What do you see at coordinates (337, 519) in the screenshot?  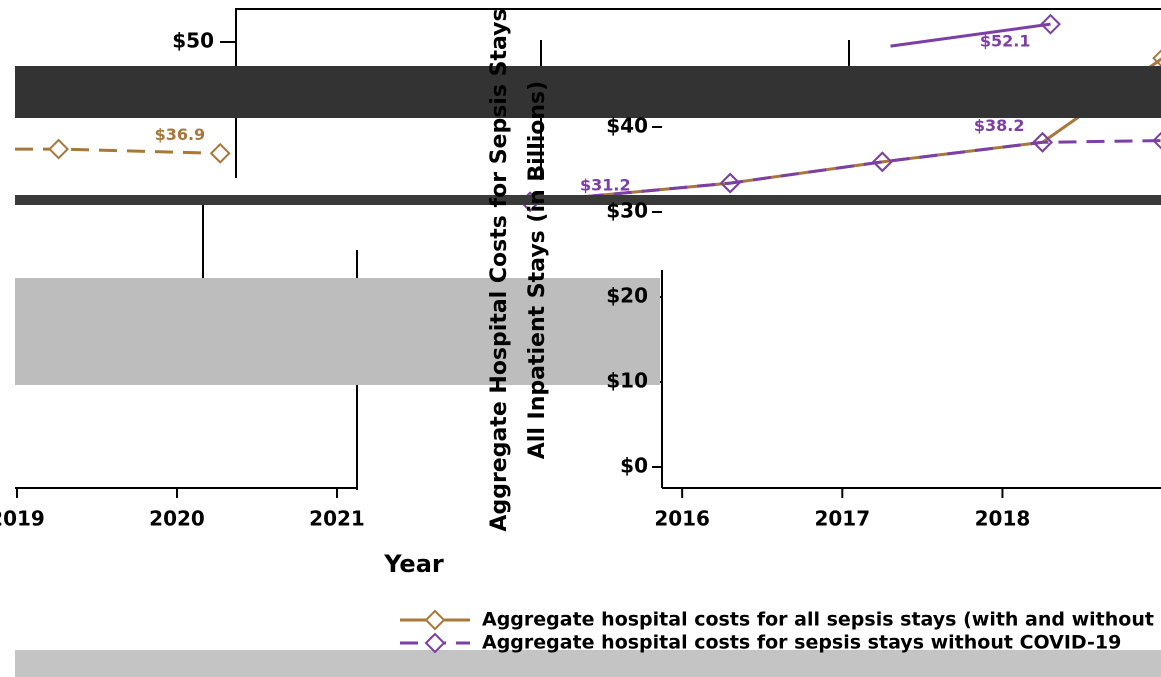 I see `x-tick-label: 2021` at bounding box center [337, 519].